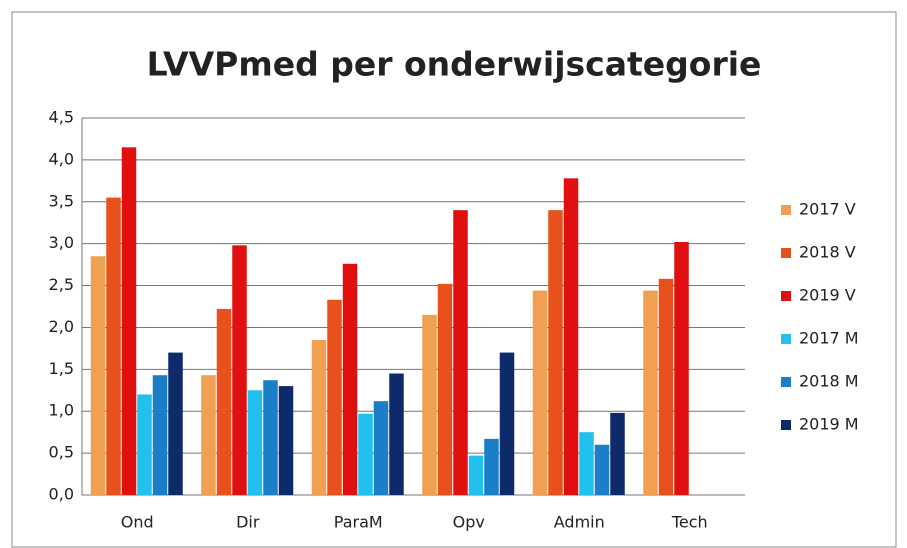  Describe the element at coordinates (358, 522) in the screenshot. I see `x-tick-label: ParaM` at that location.